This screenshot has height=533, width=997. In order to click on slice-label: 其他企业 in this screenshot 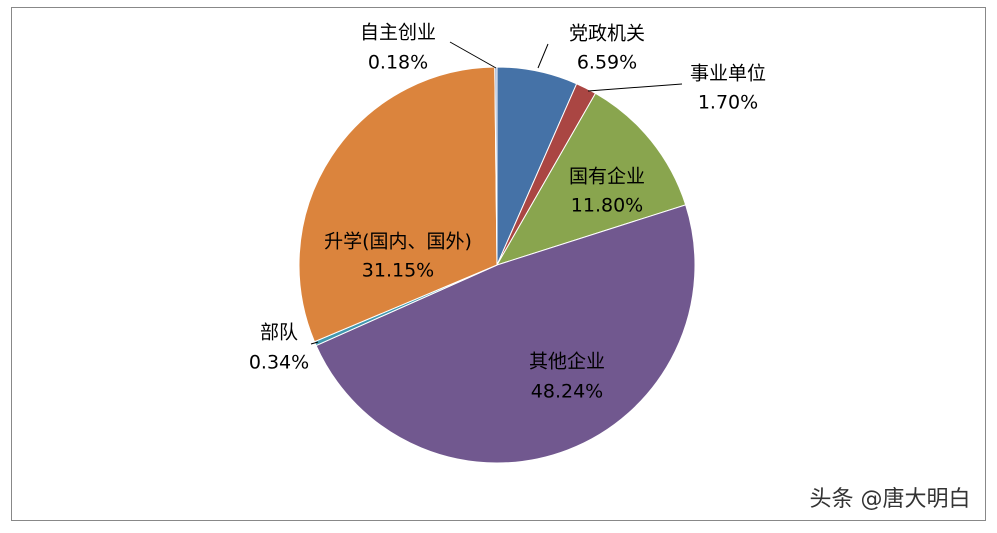, I will do `click(567, 362)`.